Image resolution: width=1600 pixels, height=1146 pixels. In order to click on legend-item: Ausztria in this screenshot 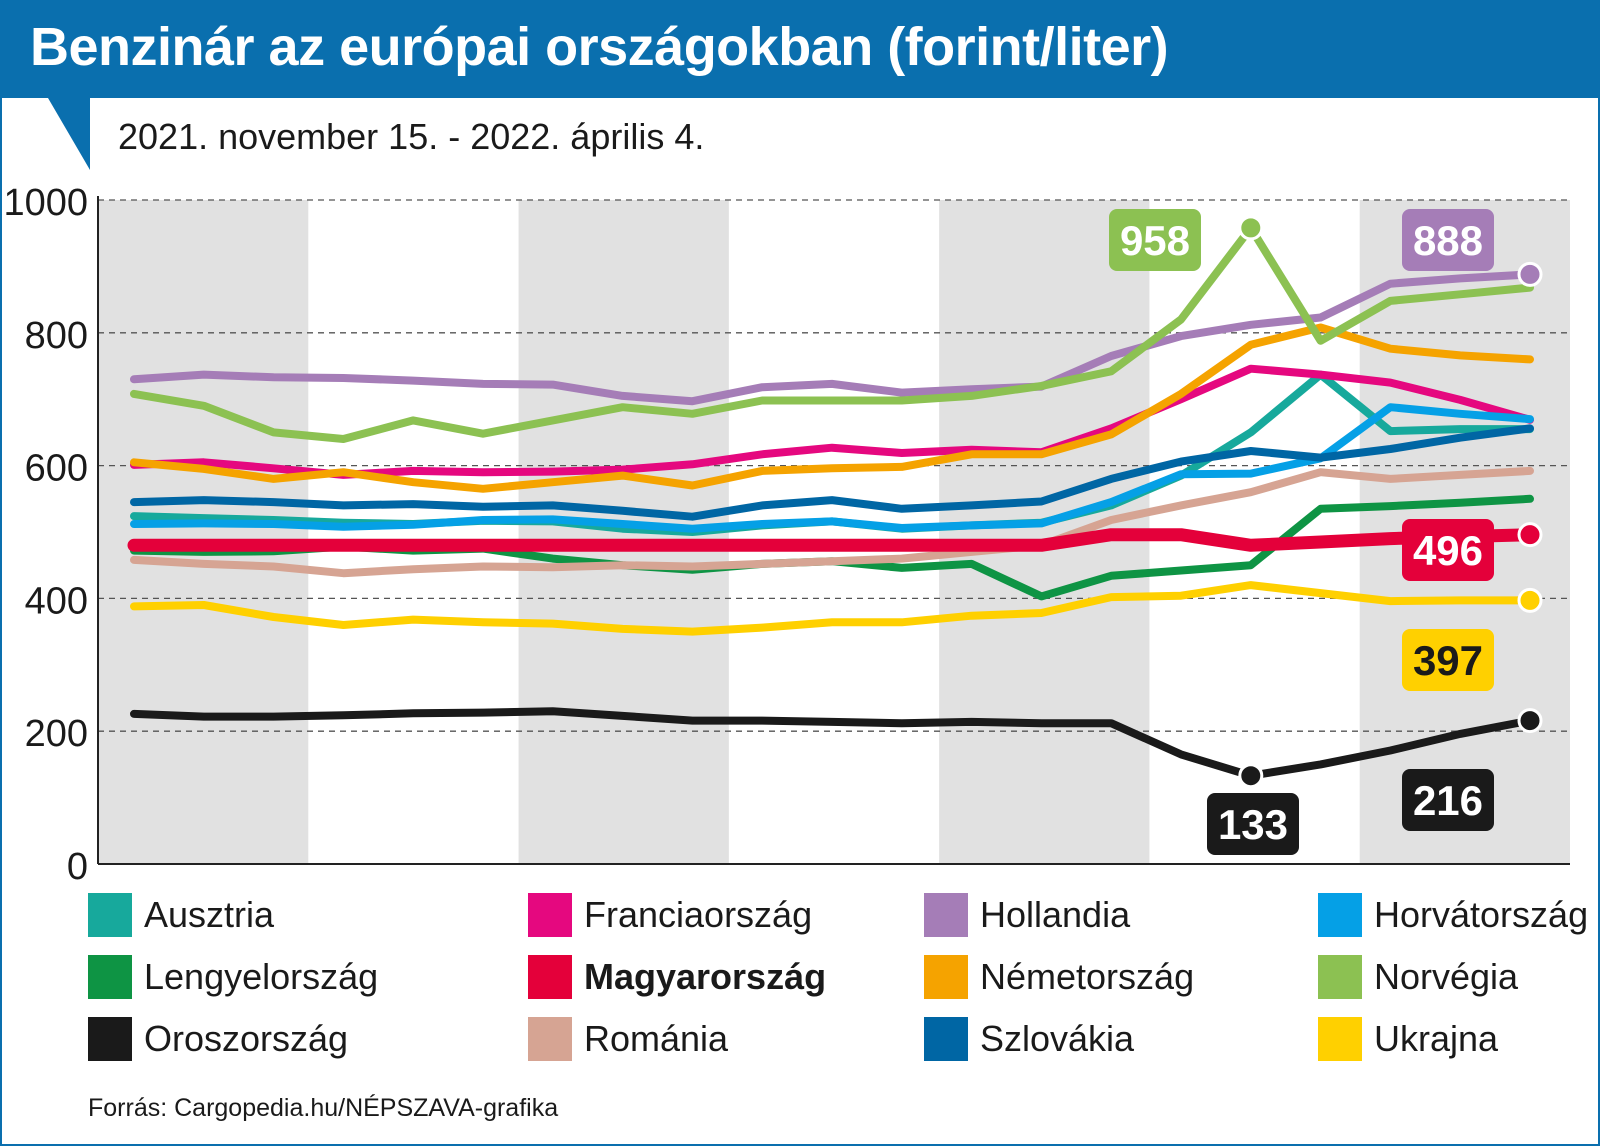, I will do `click(181, 915)`.